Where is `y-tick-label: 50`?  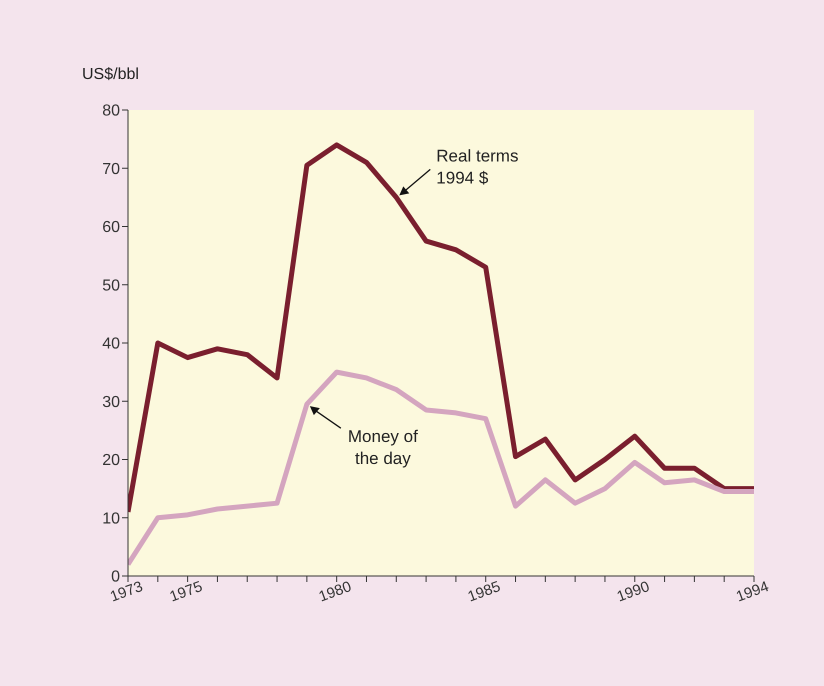
y-tick-label: 50 is located at coordinates (111, 285).